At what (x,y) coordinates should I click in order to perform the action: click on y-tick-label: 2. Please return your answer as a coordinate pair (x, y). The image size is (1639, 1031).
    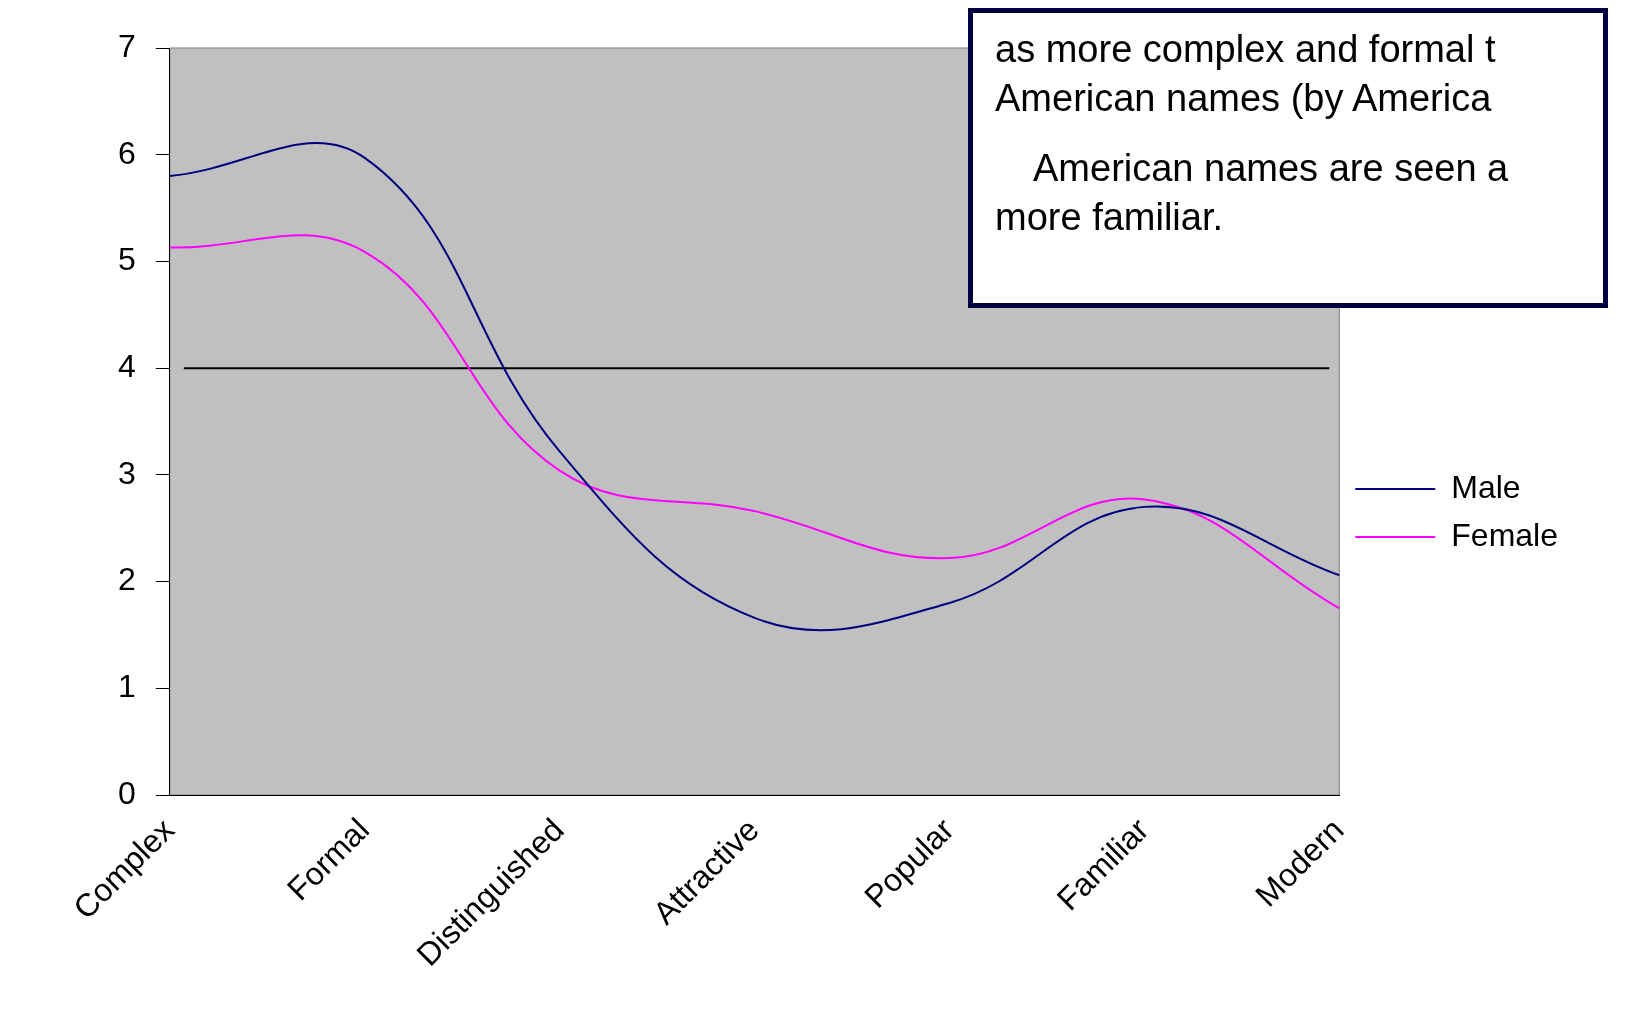
    Looking at the image, I should click on (127, 579).